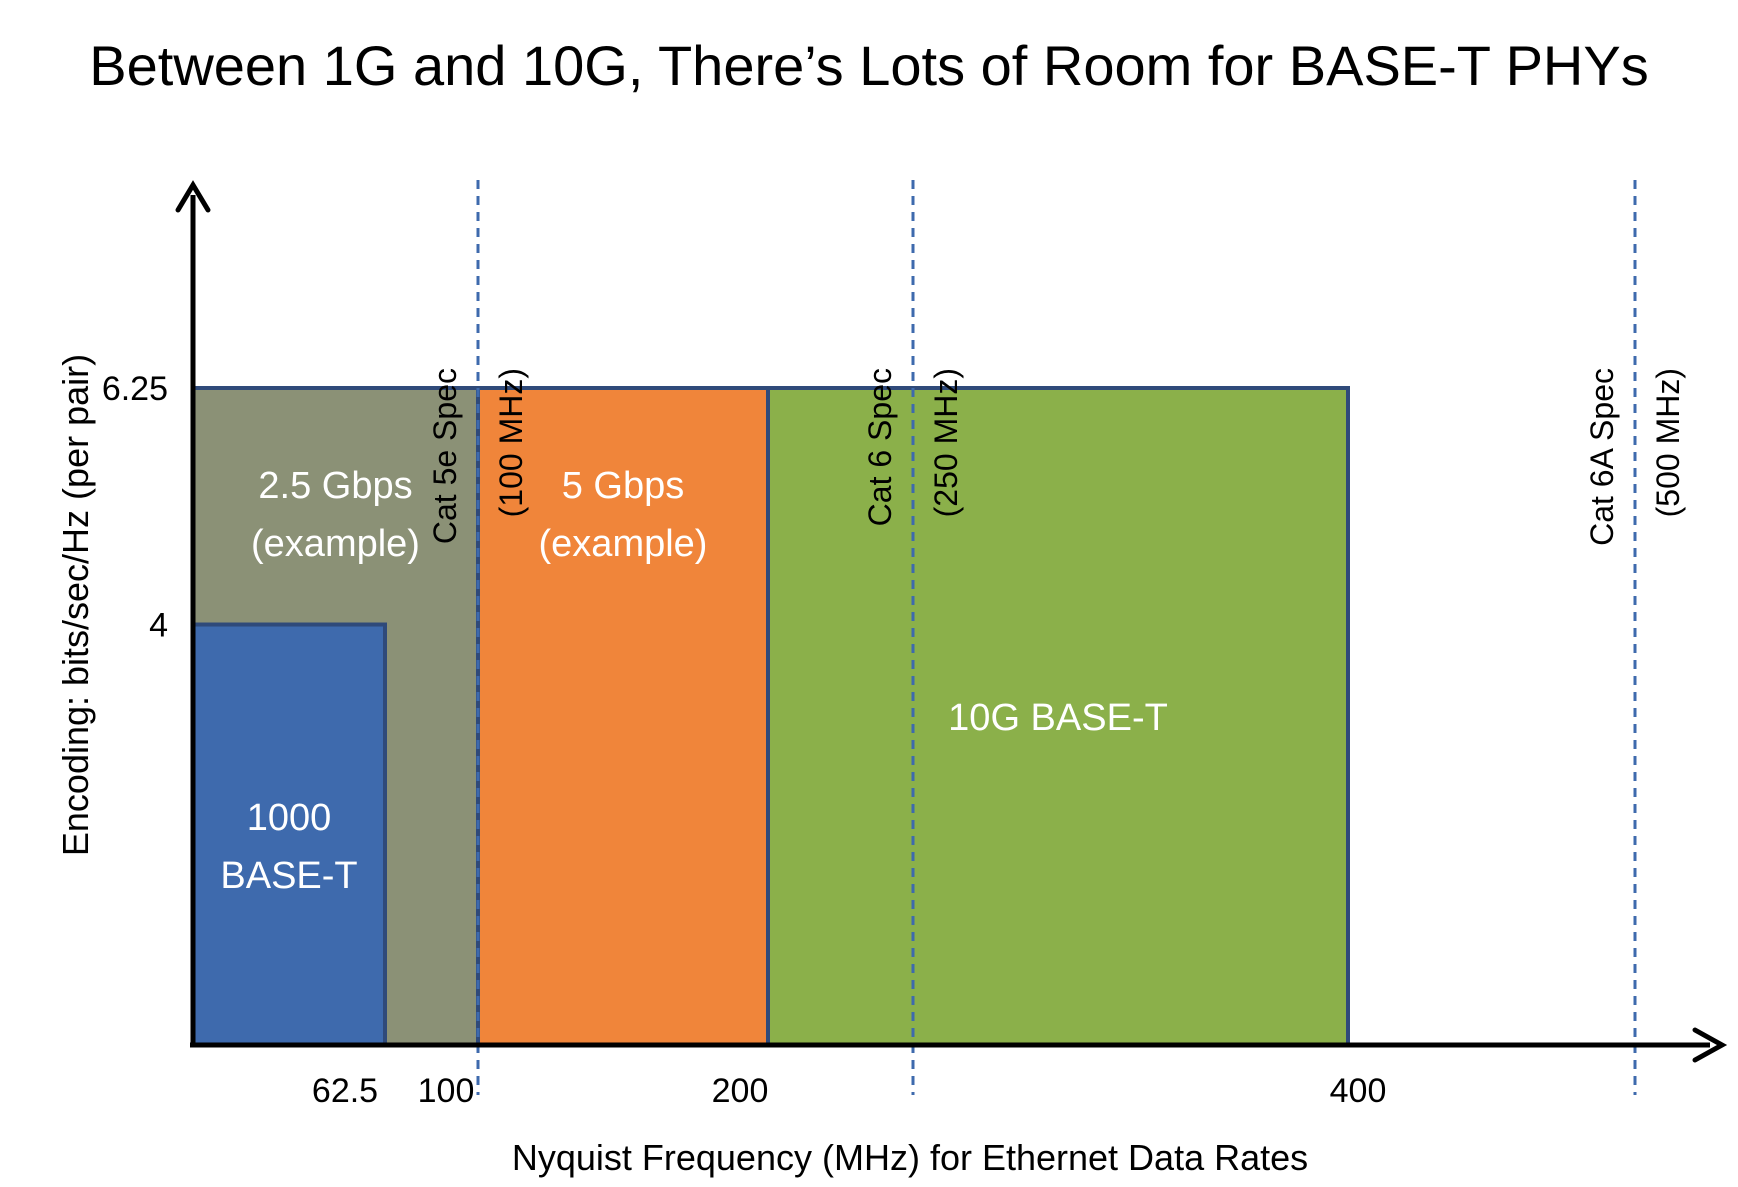 The width and height of the screenshot is (1738, 1187). What do you see at coordinates (623, 486) in the screenshot?
I see `region-label: 5 Gbps` at bounding box center [623, 486].